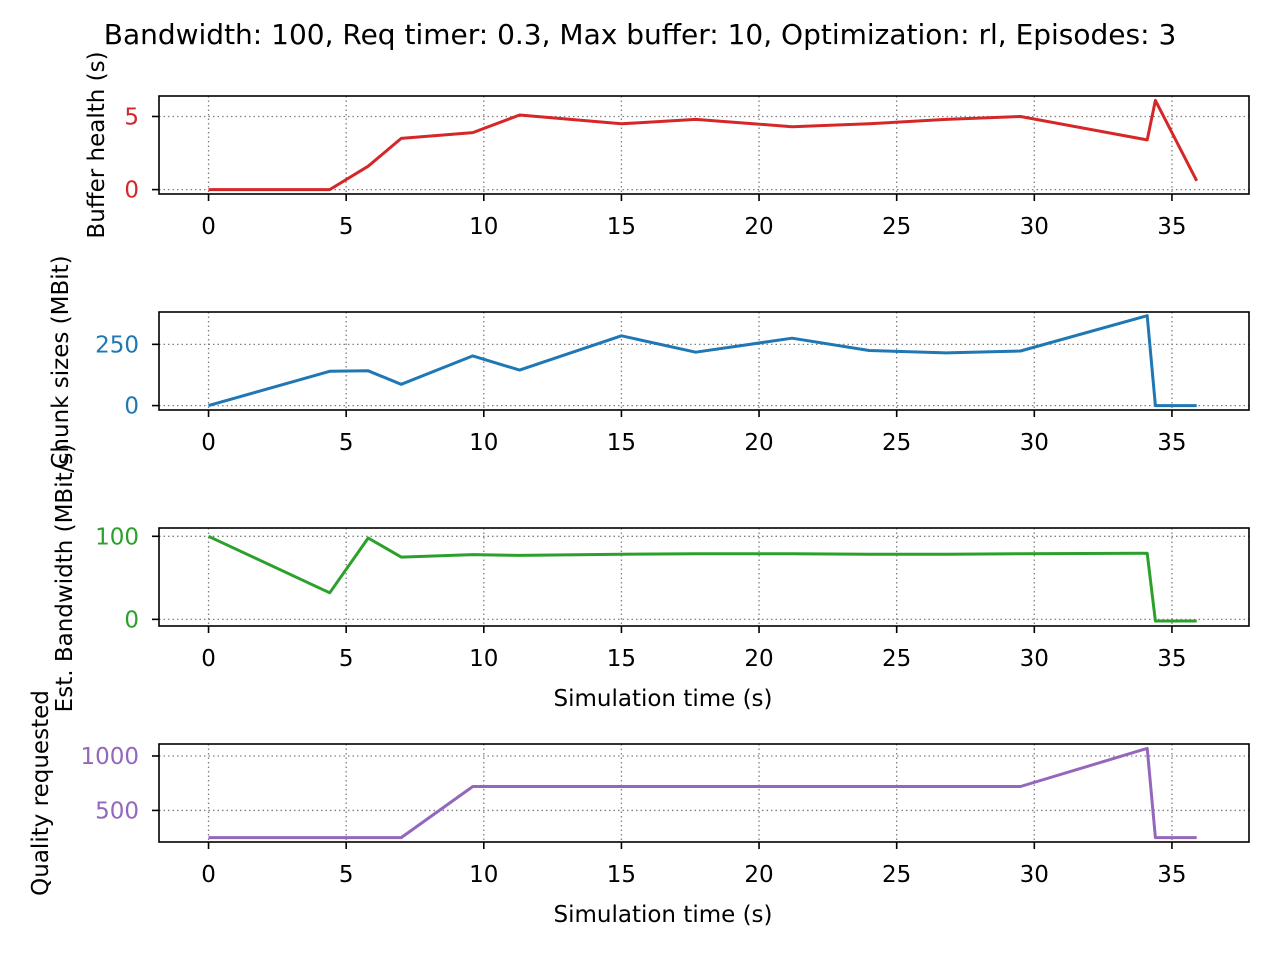 The height and width of the screenshot is (960, 1280). I want to click on y-tick-label: 100, so click(117, 537).